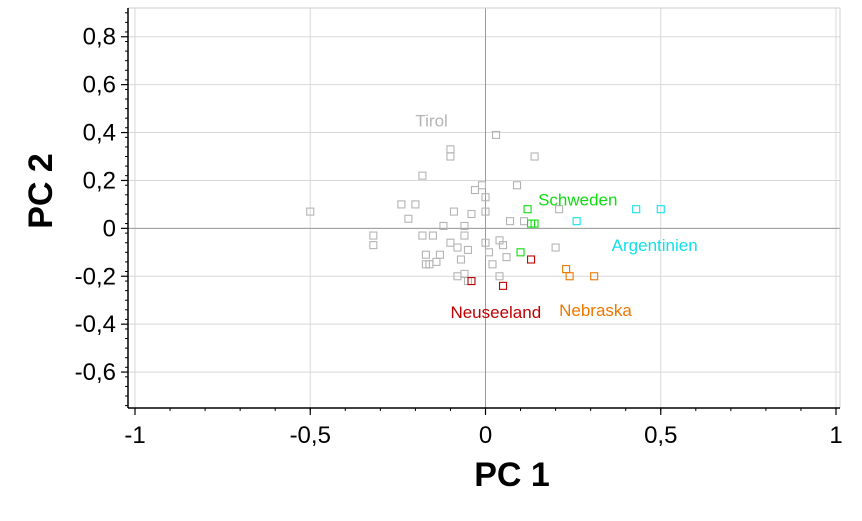 This screenshot has width=862, height=521. What do you see at coordinates (41, 191) in the screenshot?
I see `y-axis-title: PC 2` at bounding box center [41, 191].